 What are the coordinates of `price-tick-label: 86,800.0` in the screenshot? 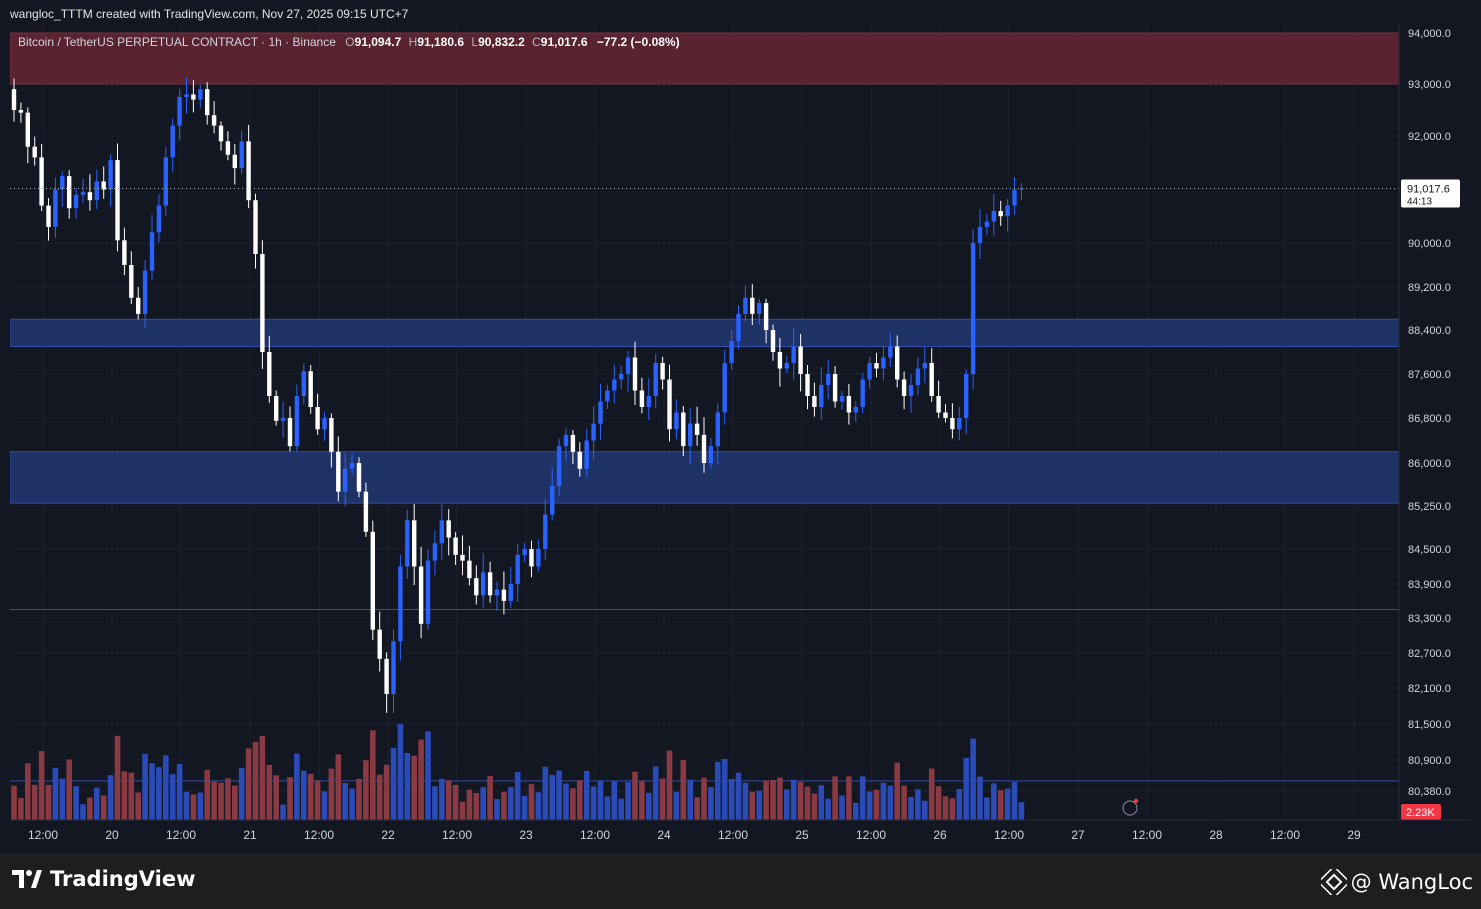 It's located at (1429, 419).